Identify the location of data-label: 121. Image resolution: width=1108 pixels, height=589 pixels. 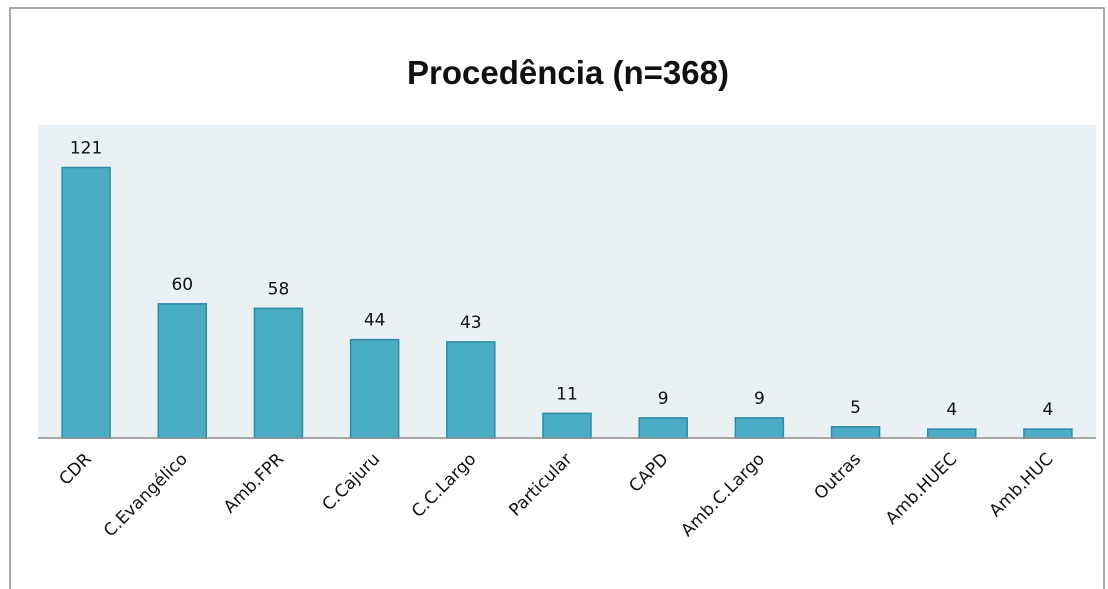
(86, 148).